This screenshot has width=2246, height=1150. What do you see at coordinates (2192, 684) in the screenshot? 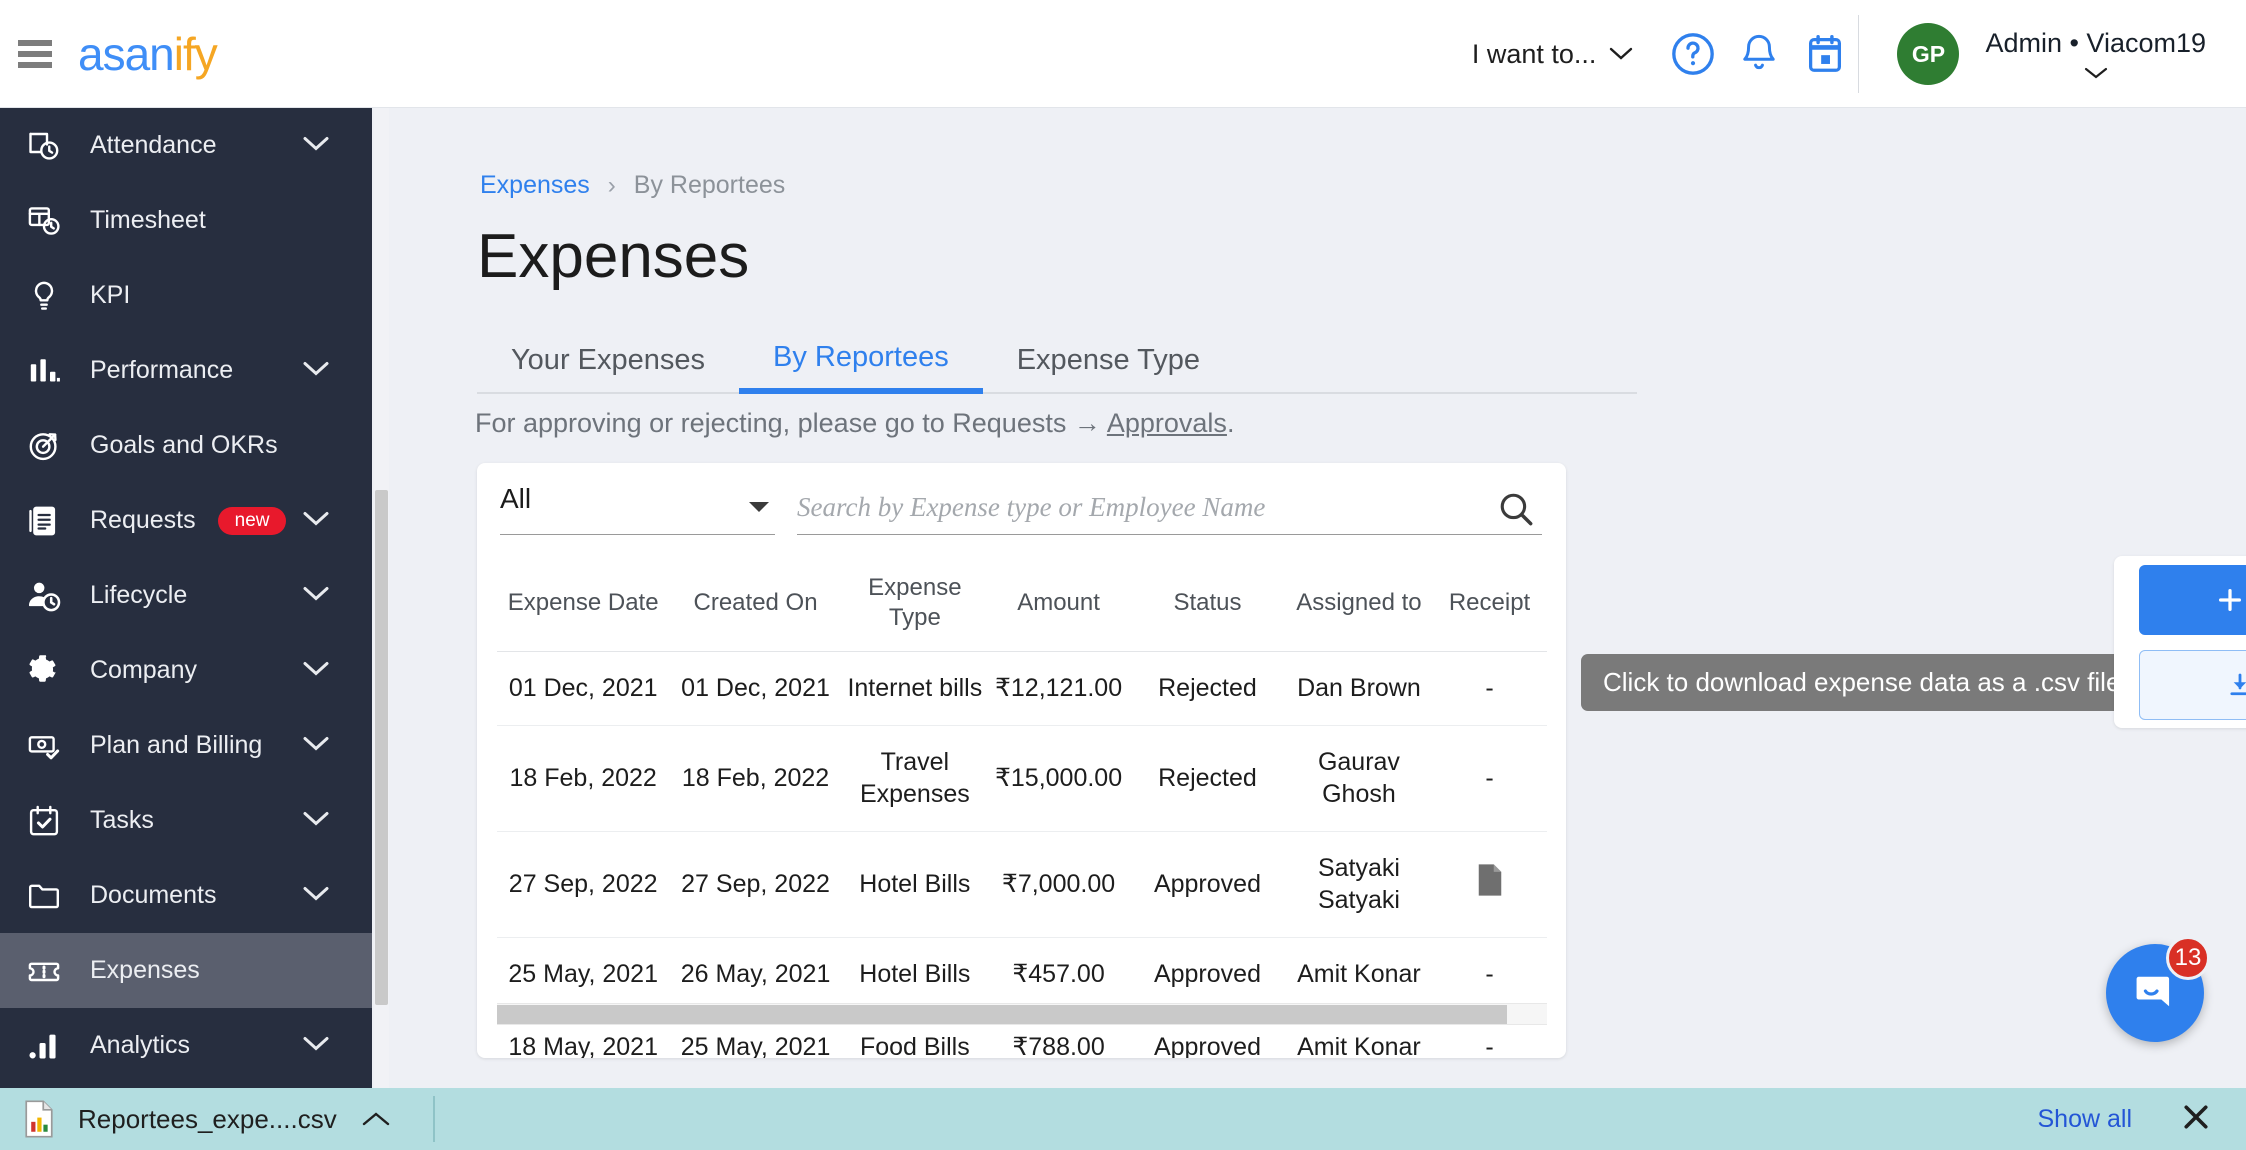
I see `export-csv-button: Export CSV` at bounding box center [2192, 684].